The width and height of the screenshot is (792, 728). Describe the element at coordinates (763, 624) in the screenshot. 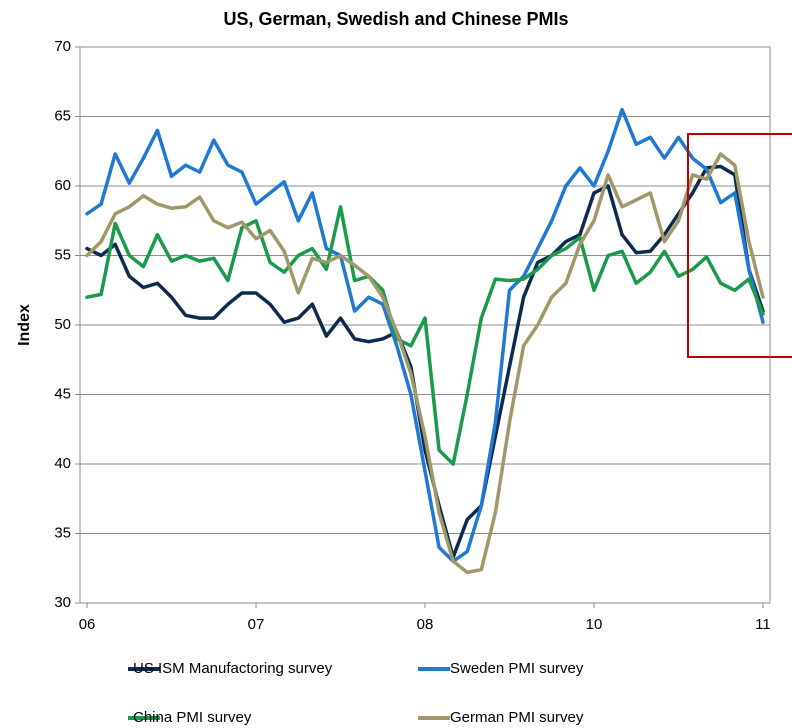

I see `x-tick-label: 11` at that location.